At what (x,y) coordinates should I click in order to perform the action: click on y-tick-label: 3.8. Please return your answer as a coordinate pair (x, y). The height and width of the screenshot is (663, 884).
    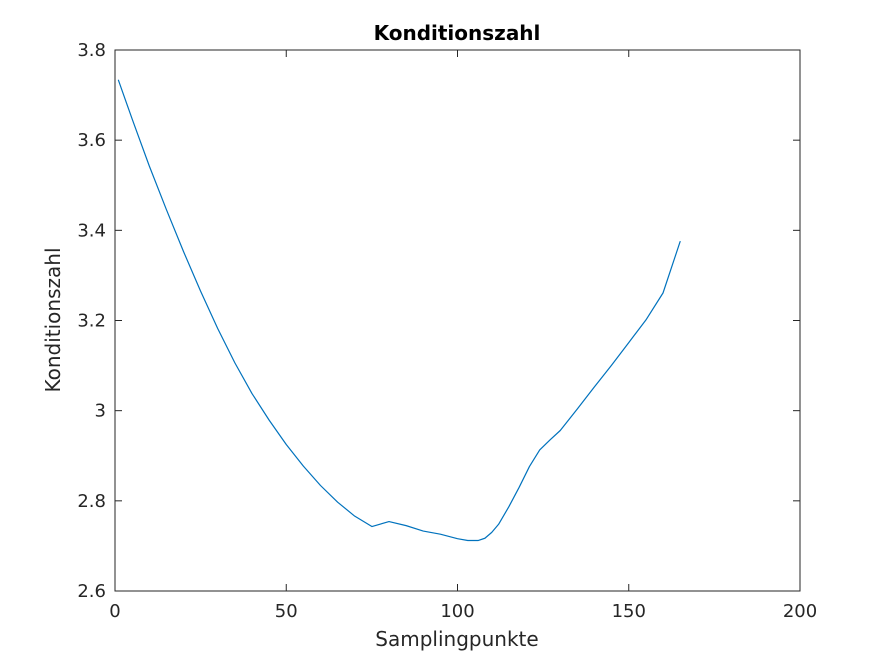
    Looking at the image, I should click on (91, 50).